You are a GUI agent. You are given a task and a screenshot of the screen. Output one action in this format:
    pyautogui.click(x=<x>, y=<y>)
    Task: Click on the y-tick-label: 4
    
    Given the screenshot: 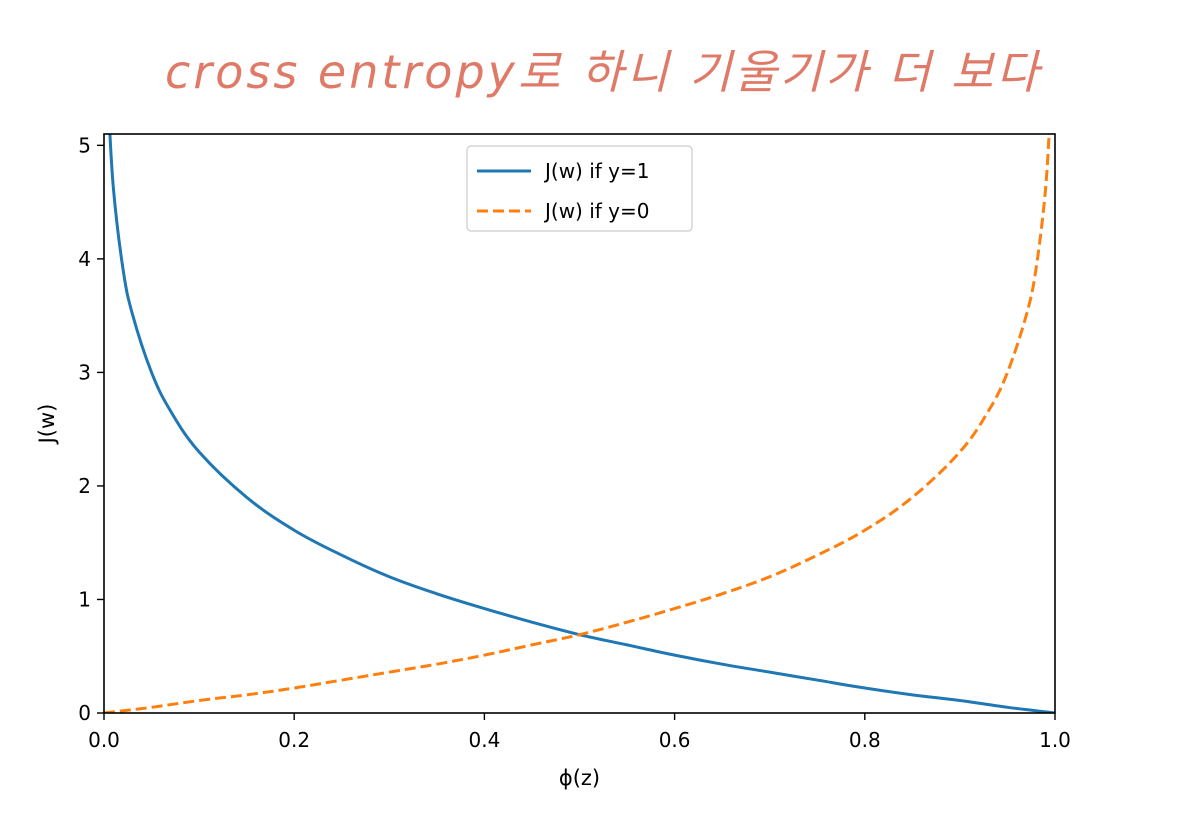 What is the action you would take?
    pyautogui.click(x=84, y=259)
    